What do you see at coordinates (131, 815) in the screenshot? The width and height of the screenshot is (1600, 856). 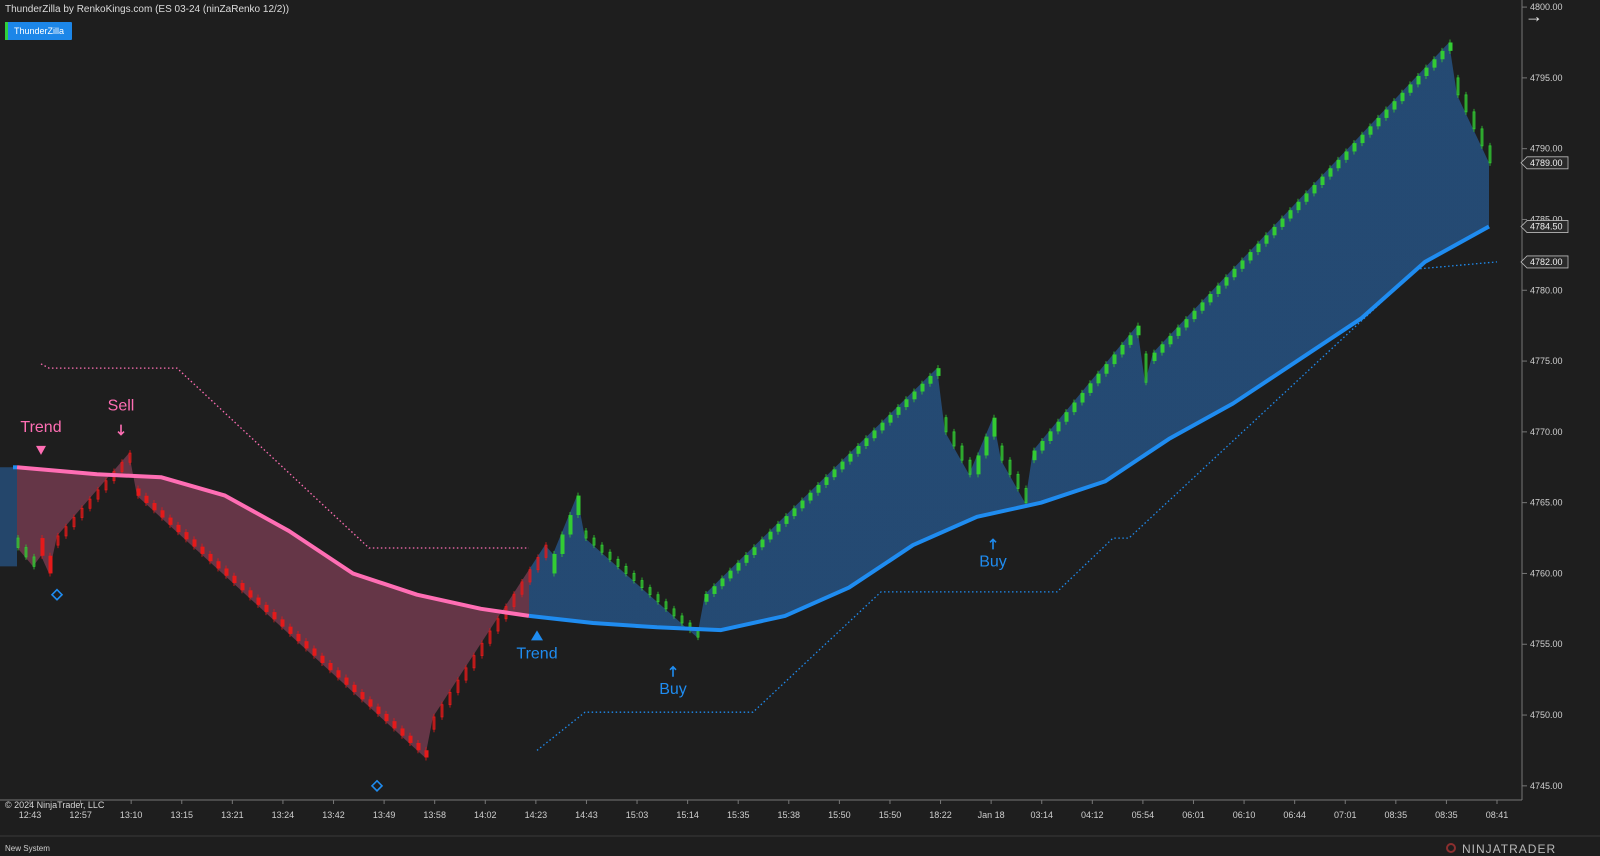 I see `x-tick-label: 13:10` at bounding box center [131, 815].